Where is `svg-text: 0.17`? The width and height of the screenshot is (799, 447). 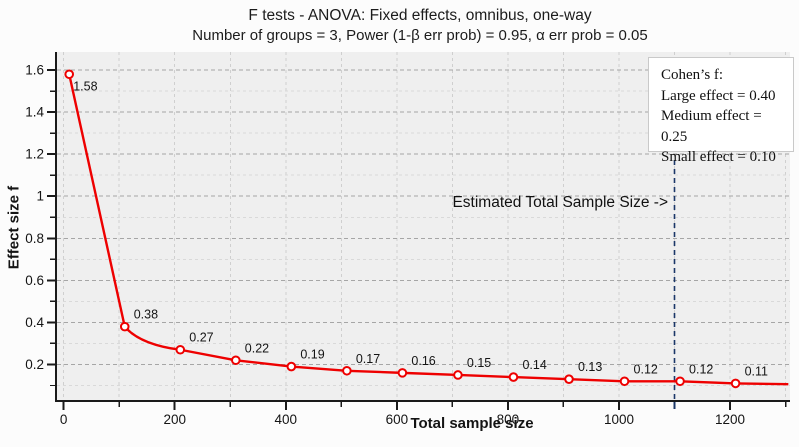
svg-text: 0.17 is located at coordinates (368, 359).